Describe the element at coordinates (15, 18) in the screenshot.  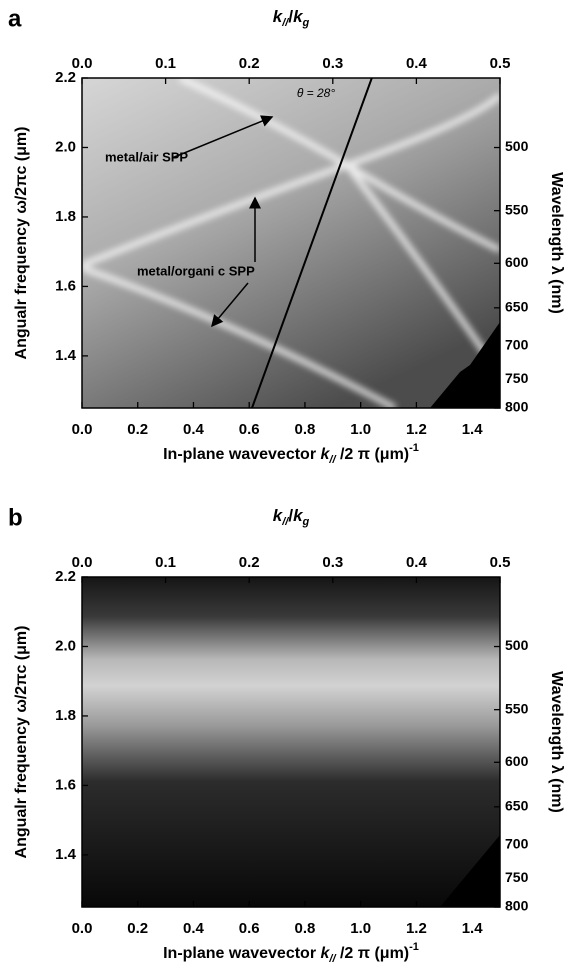
I see `panel-label: a` at that location.